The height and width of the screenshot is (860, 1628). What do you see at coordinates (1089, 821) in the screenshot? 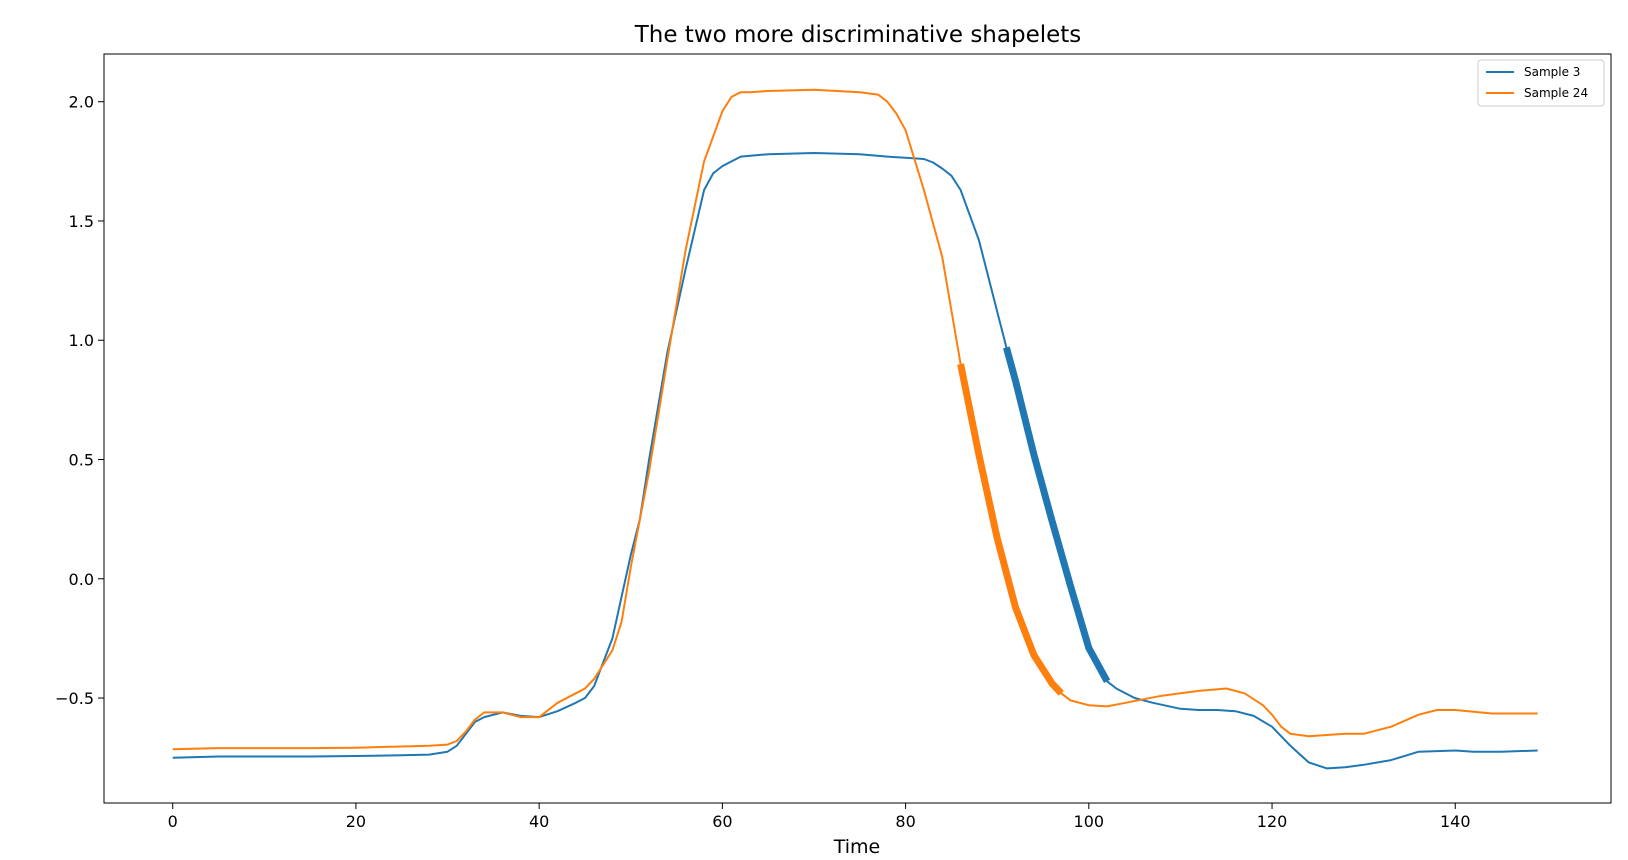
I see `x-tick-label: 100` at bounding box center [1089, 821].